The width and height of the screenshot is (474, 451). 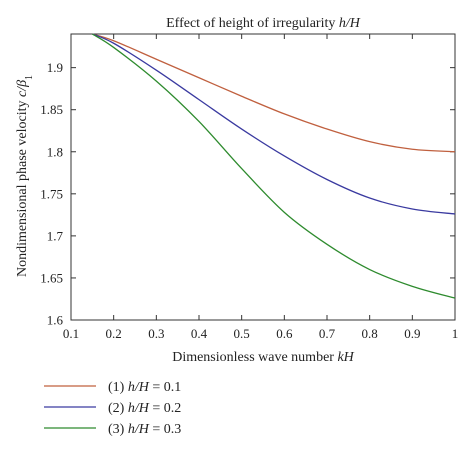 I want to click on x-axis-label: Dimensionless wave number kH, so click(x=263, y=357).